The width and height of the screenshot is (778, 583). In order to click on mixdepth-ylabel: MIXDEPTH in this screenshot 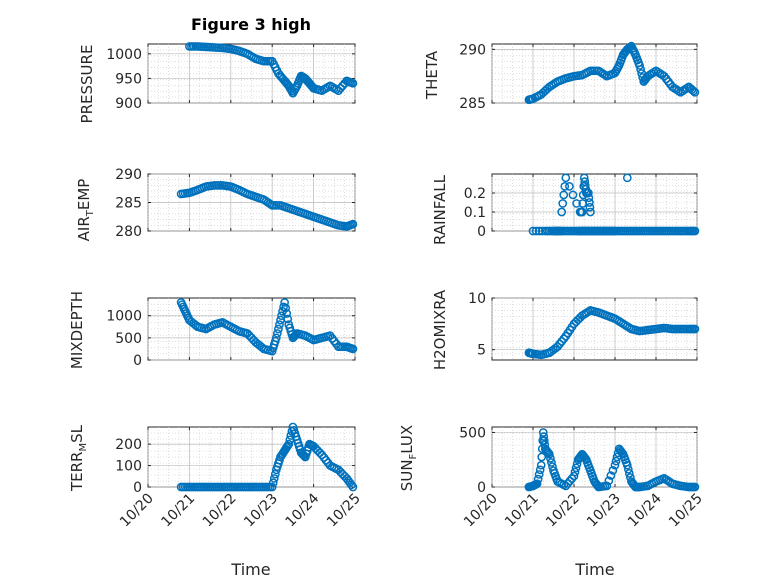, I will do `click(77, 330)`.